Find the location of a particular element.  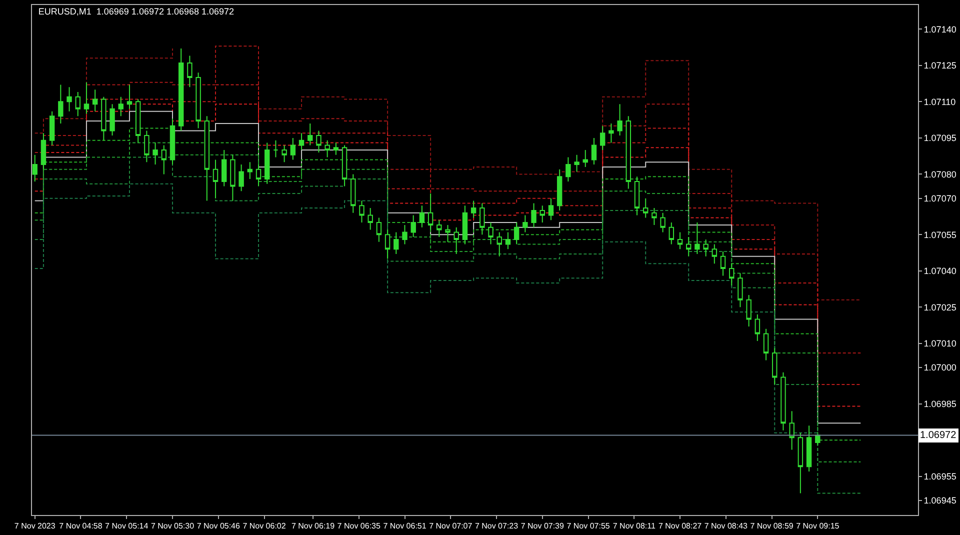

x-tick-label: 7 Nov 07:23 is located at coordinates (496, 526).